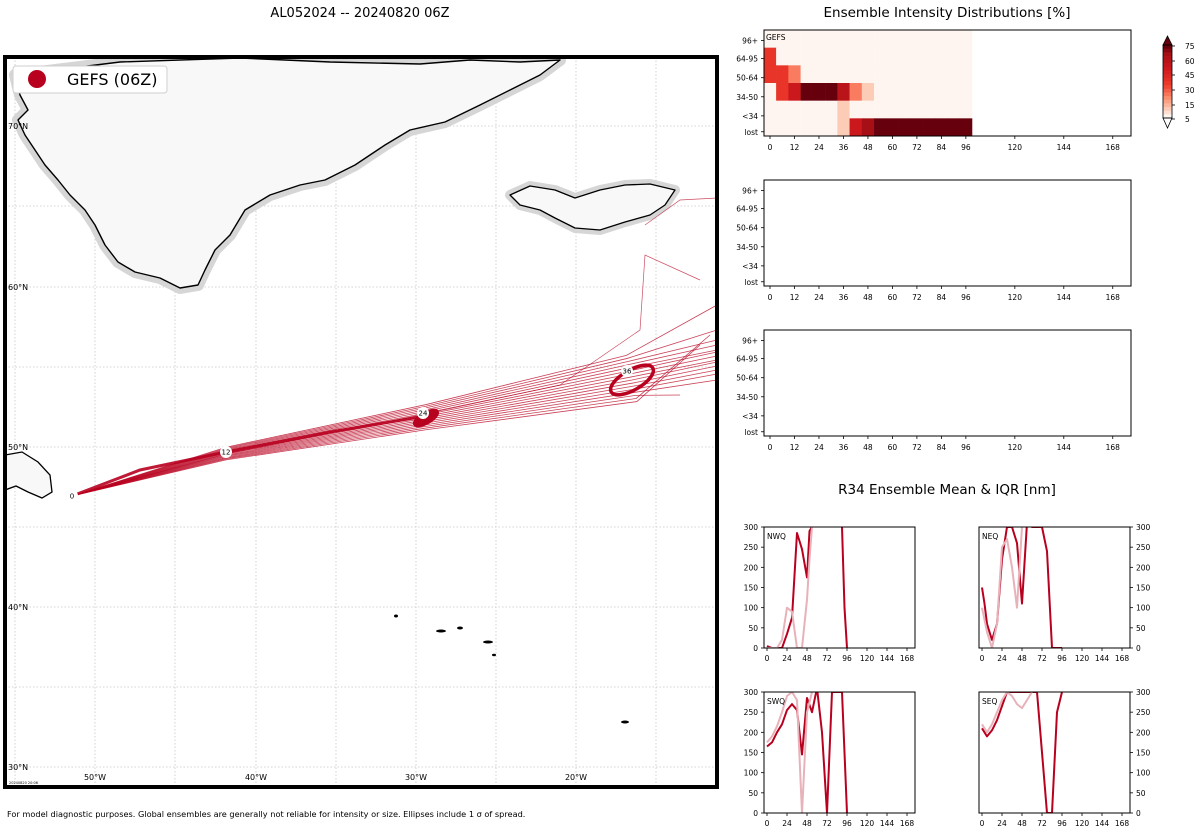 The height and width of the screenshot is (840, 1200). Describe the element at coordinates (1167, 123) in the screenshot. I see `colorbar-min-extend` at that location.